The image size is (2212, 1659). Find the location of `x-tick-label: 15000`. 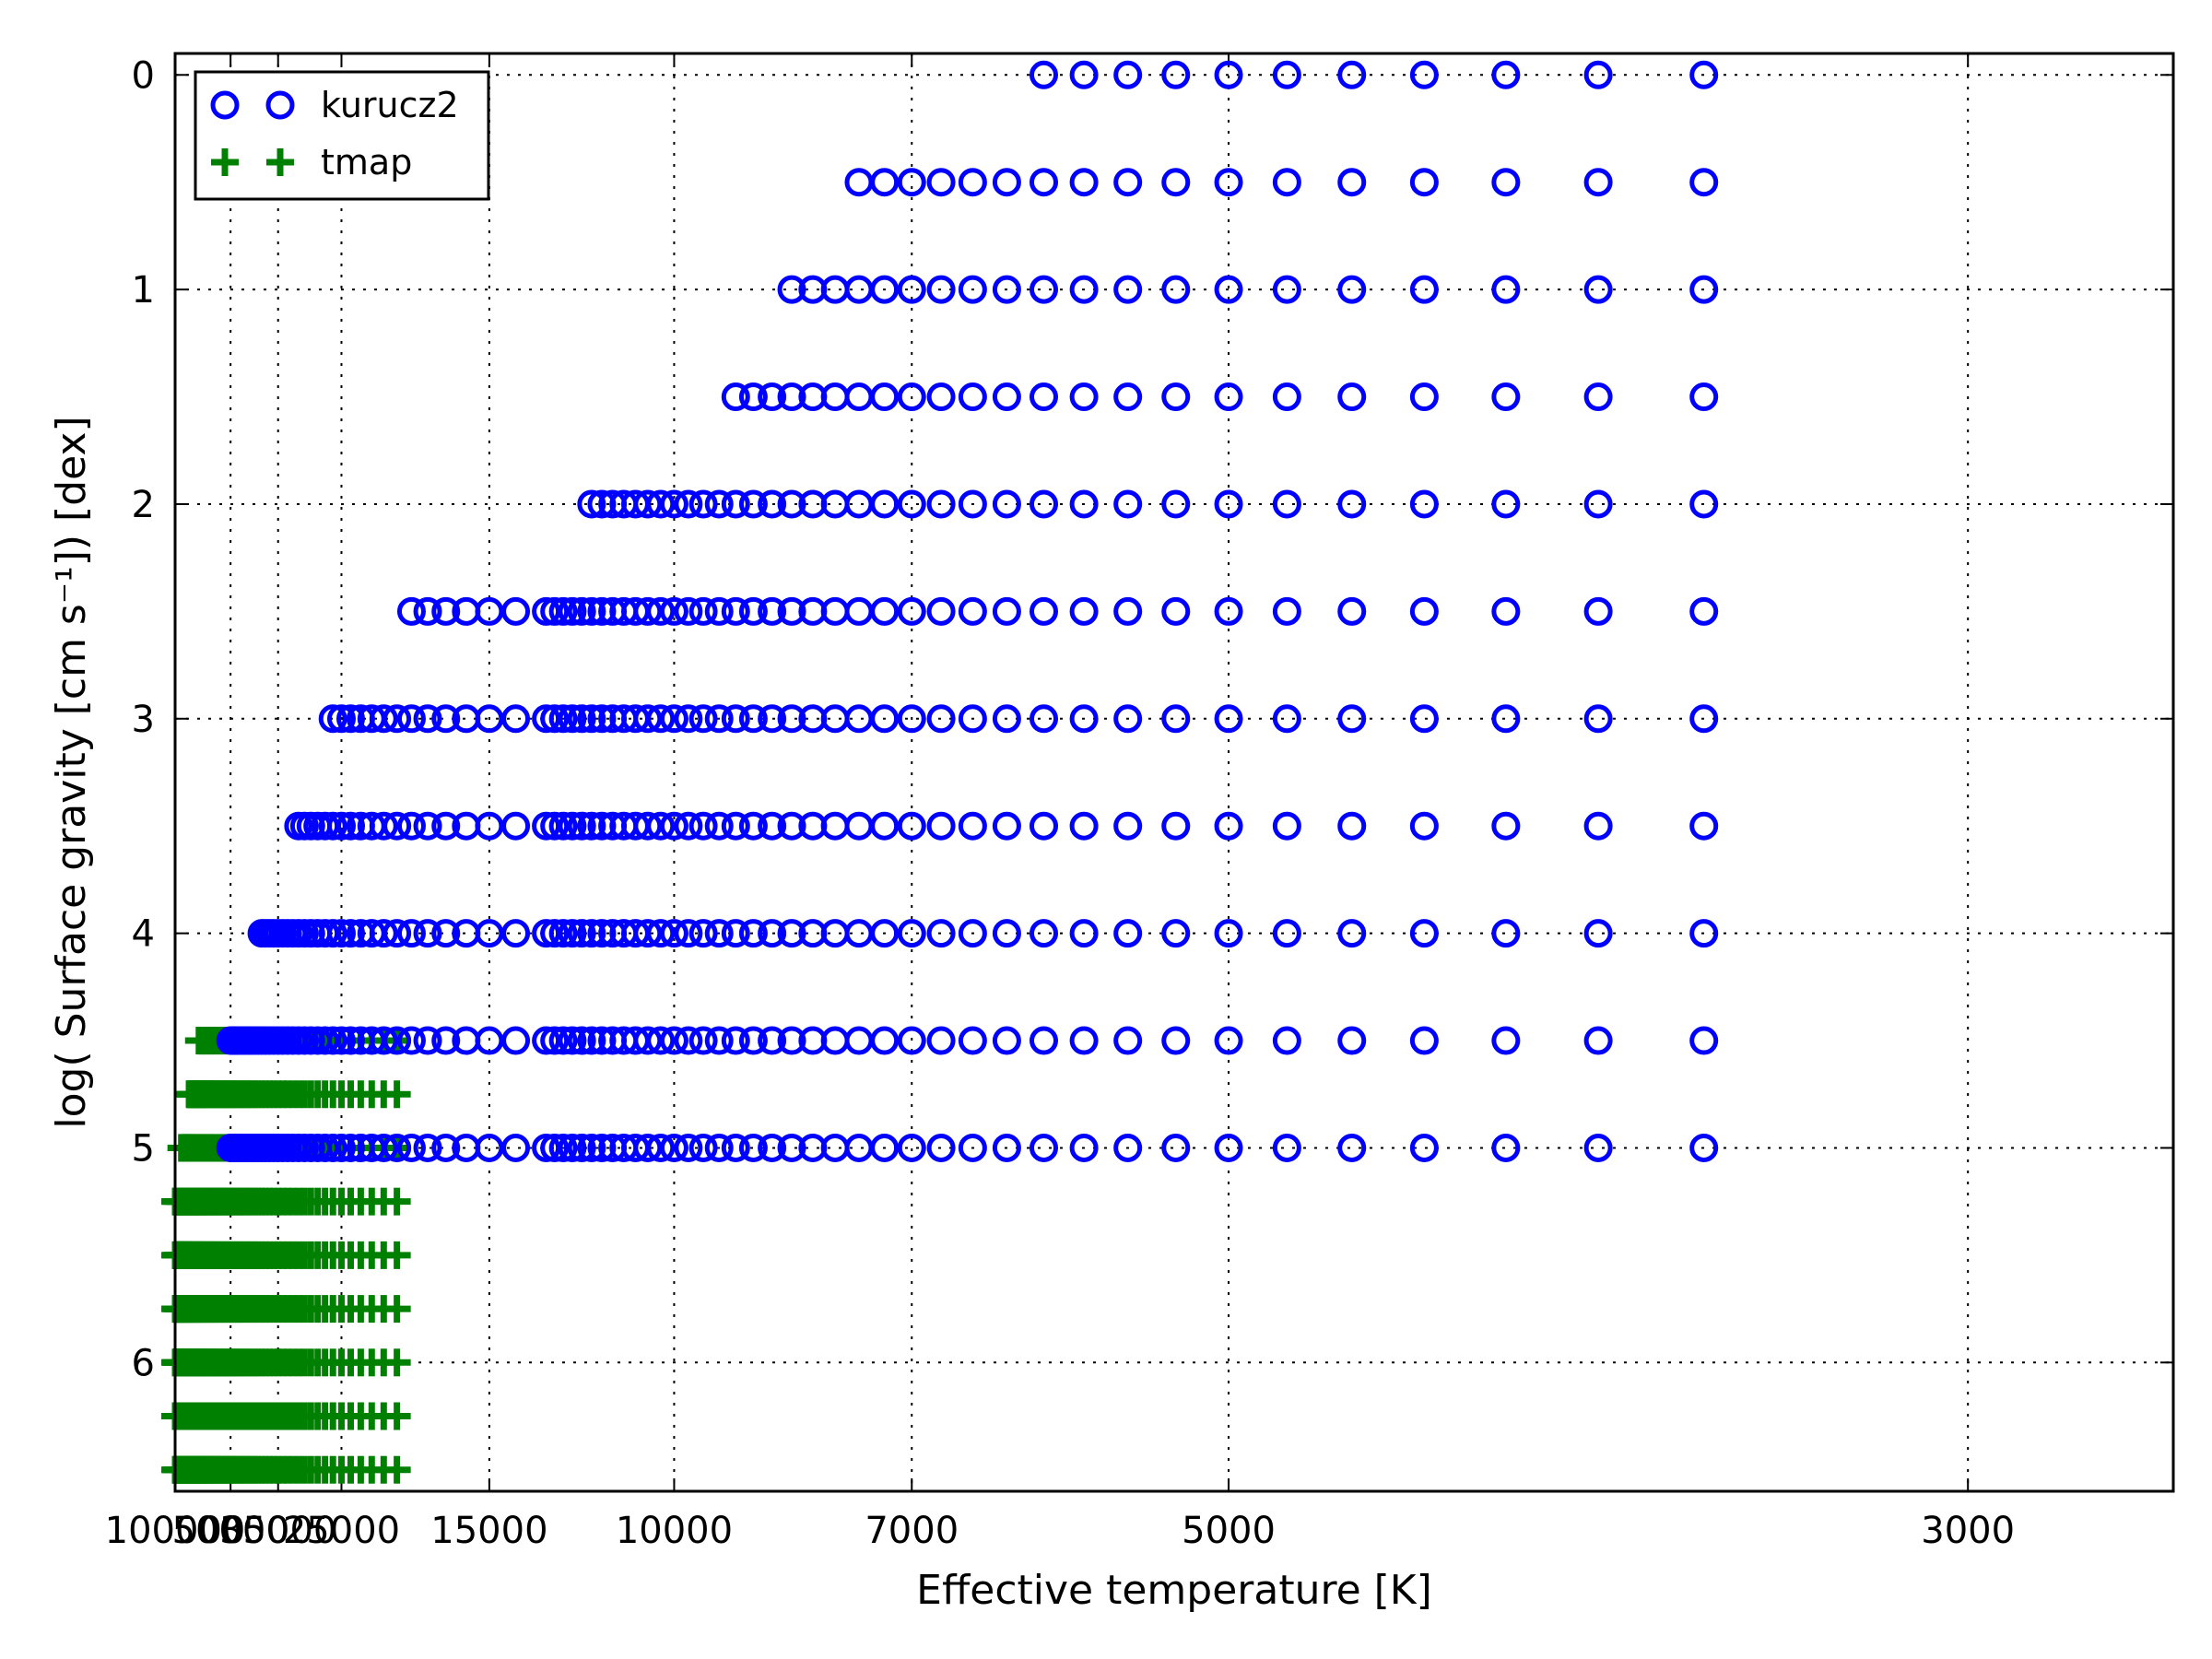

x-tick-label: 15000 is located at coordinates (488, 1531).